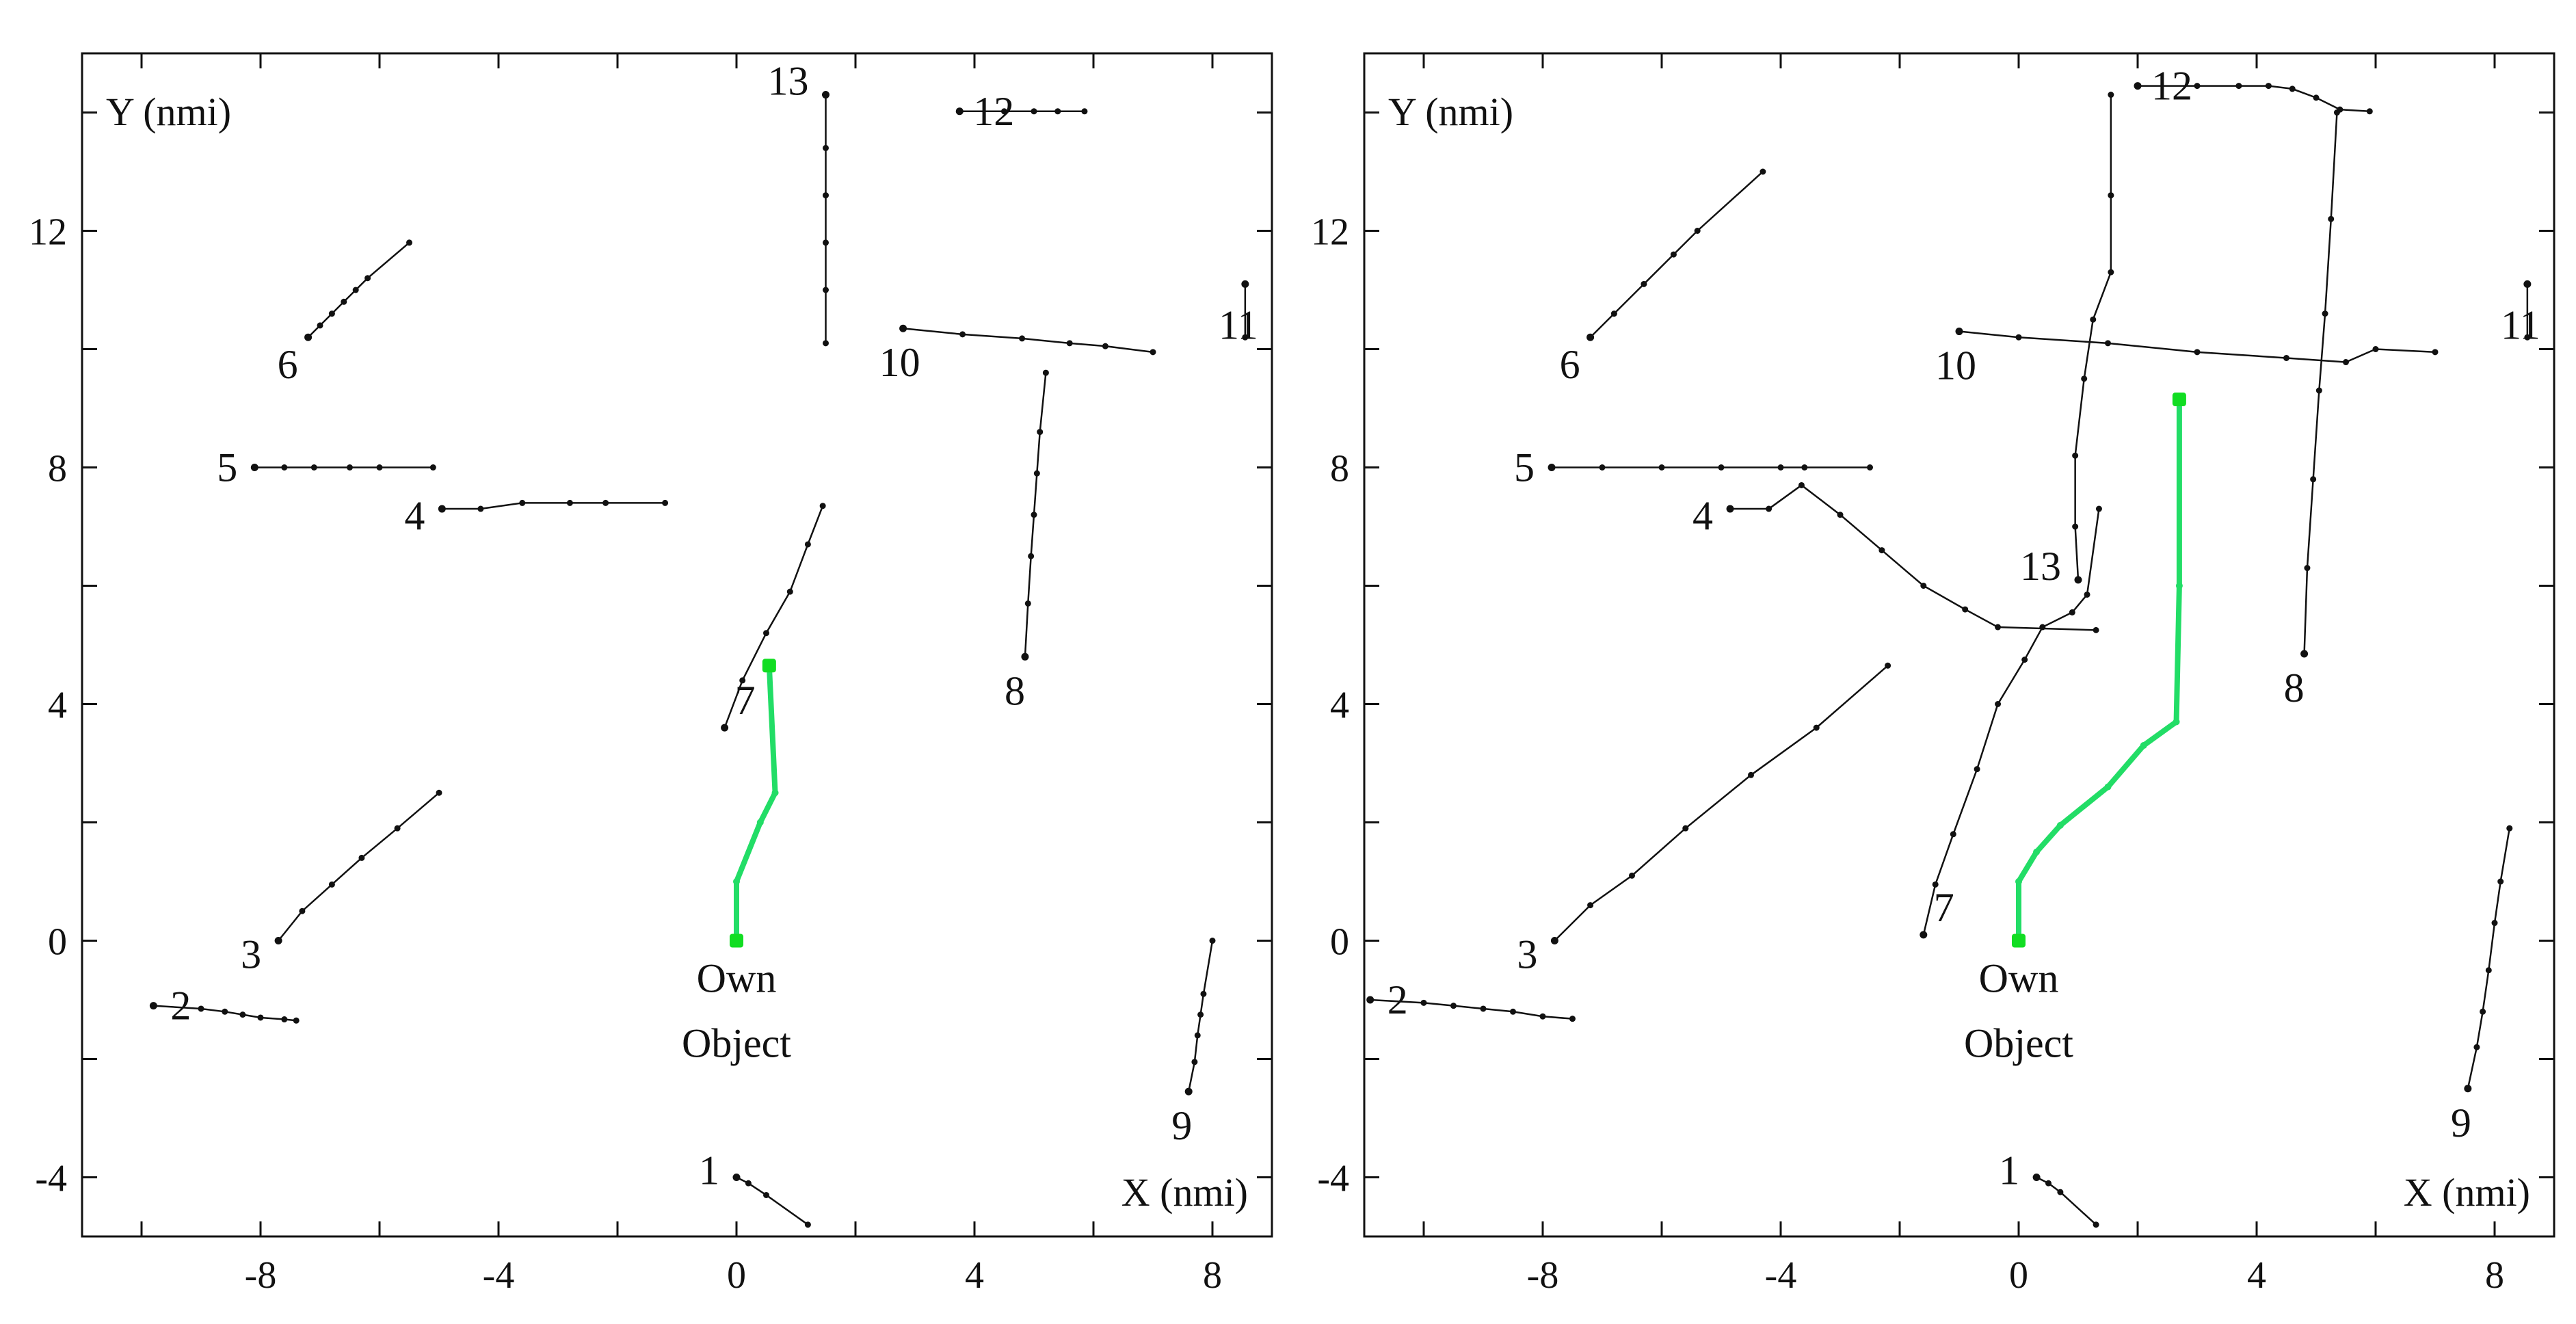 This screenshot has height=1324, width=2576. Describe the element at coordinates (341, 883) in the screenshot. I see `target-track-3: 3` at that location.